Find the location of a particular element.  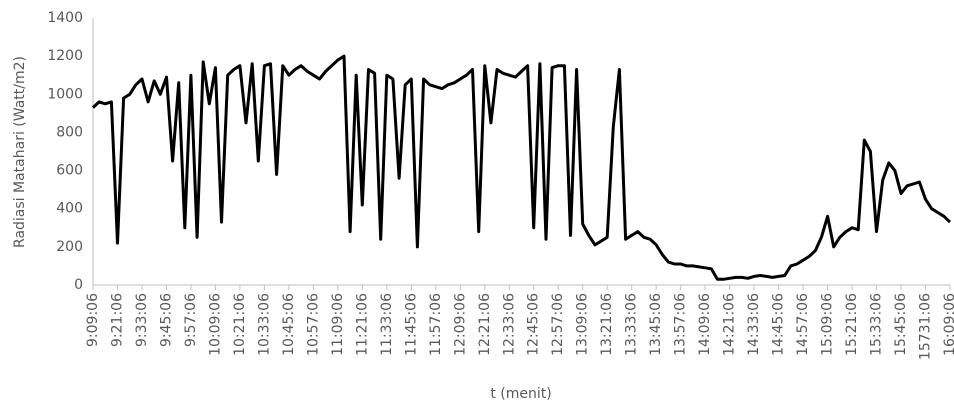

x-tick-label: 13:09:06 is located at coordinates (583, 324).